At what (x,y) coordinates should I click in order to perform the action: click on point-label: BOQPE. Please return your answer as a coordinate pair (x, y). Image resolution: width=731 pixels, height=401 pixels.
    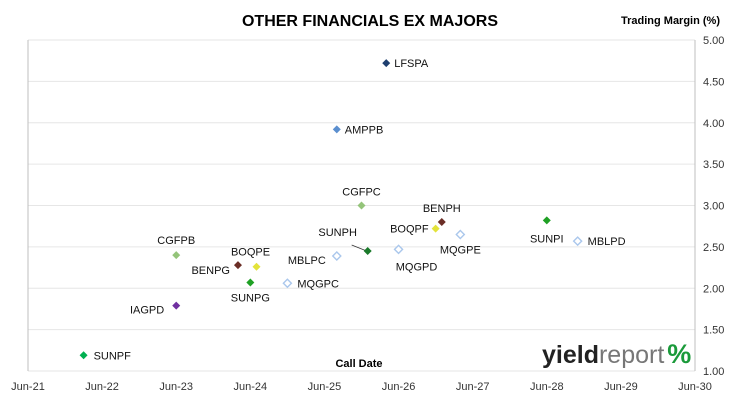
    Looking at the image, I should click on (250, 253).